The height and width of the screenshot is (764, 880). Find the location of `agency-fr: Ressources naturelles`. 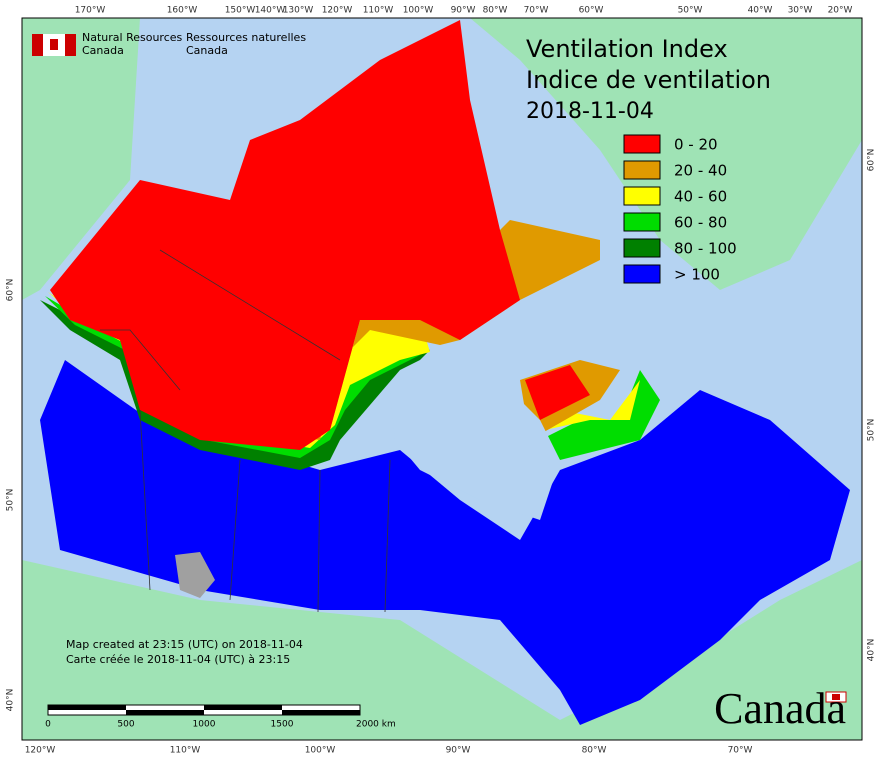

agency-fr: Ressources naturelles is located at coordinates (246, 37).